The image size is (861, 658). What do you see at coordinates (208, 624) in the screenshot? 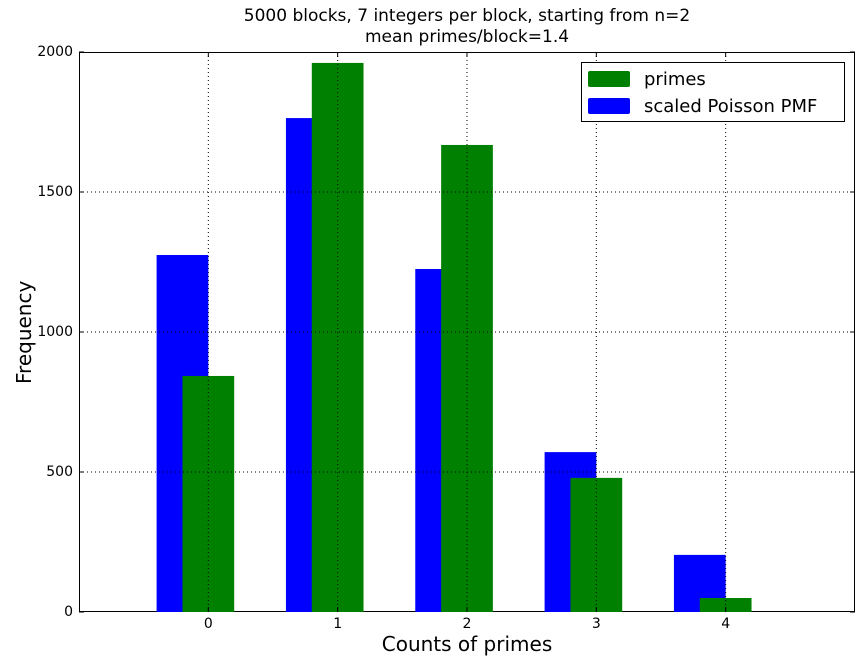
I see `x-tick-label: 0` at bounding box center [208, 624].